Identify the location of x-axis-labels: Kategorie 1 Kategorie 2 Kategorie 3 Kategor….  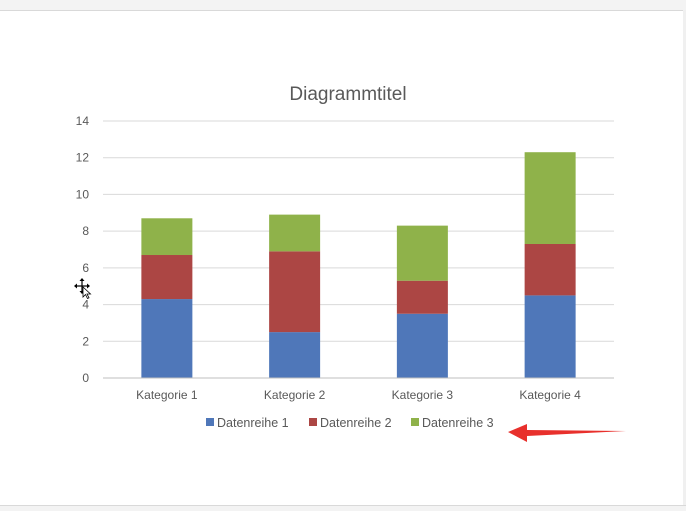
(358, 395).